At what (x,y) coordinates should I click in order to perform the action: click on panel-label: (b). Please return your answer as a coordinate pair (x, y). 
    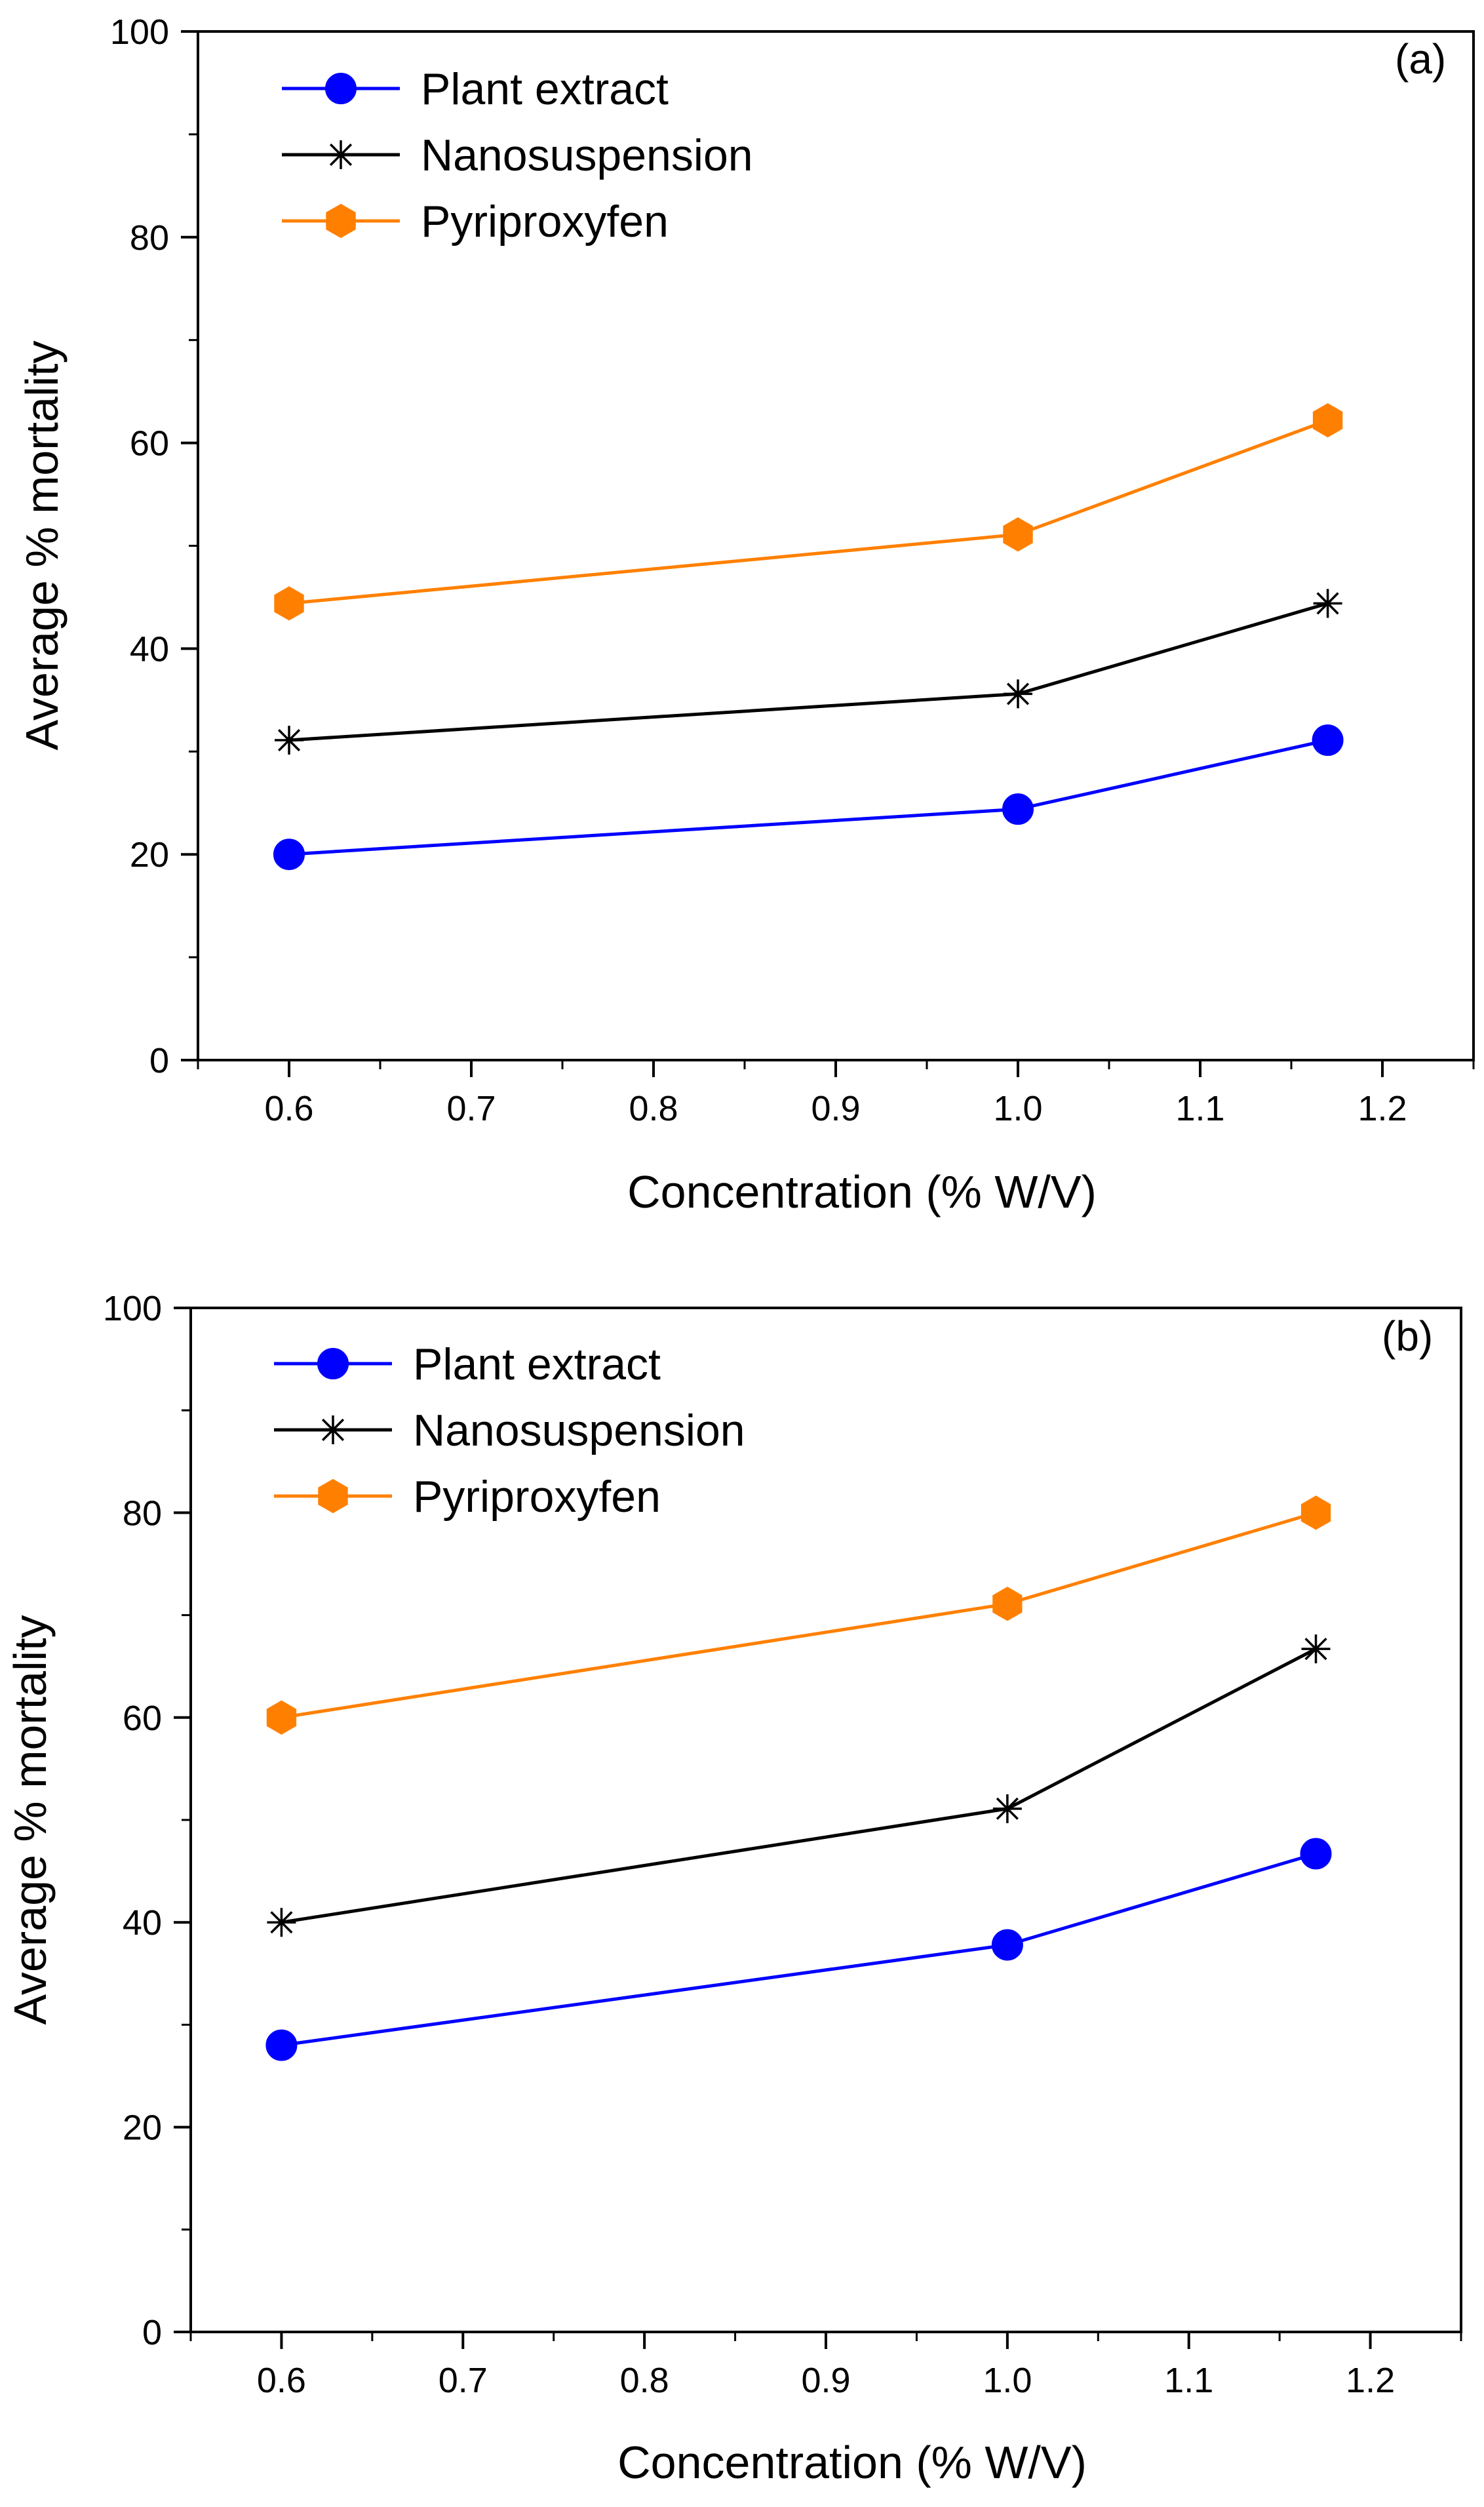
    Looking at the image, I should click on (1407, 1336).